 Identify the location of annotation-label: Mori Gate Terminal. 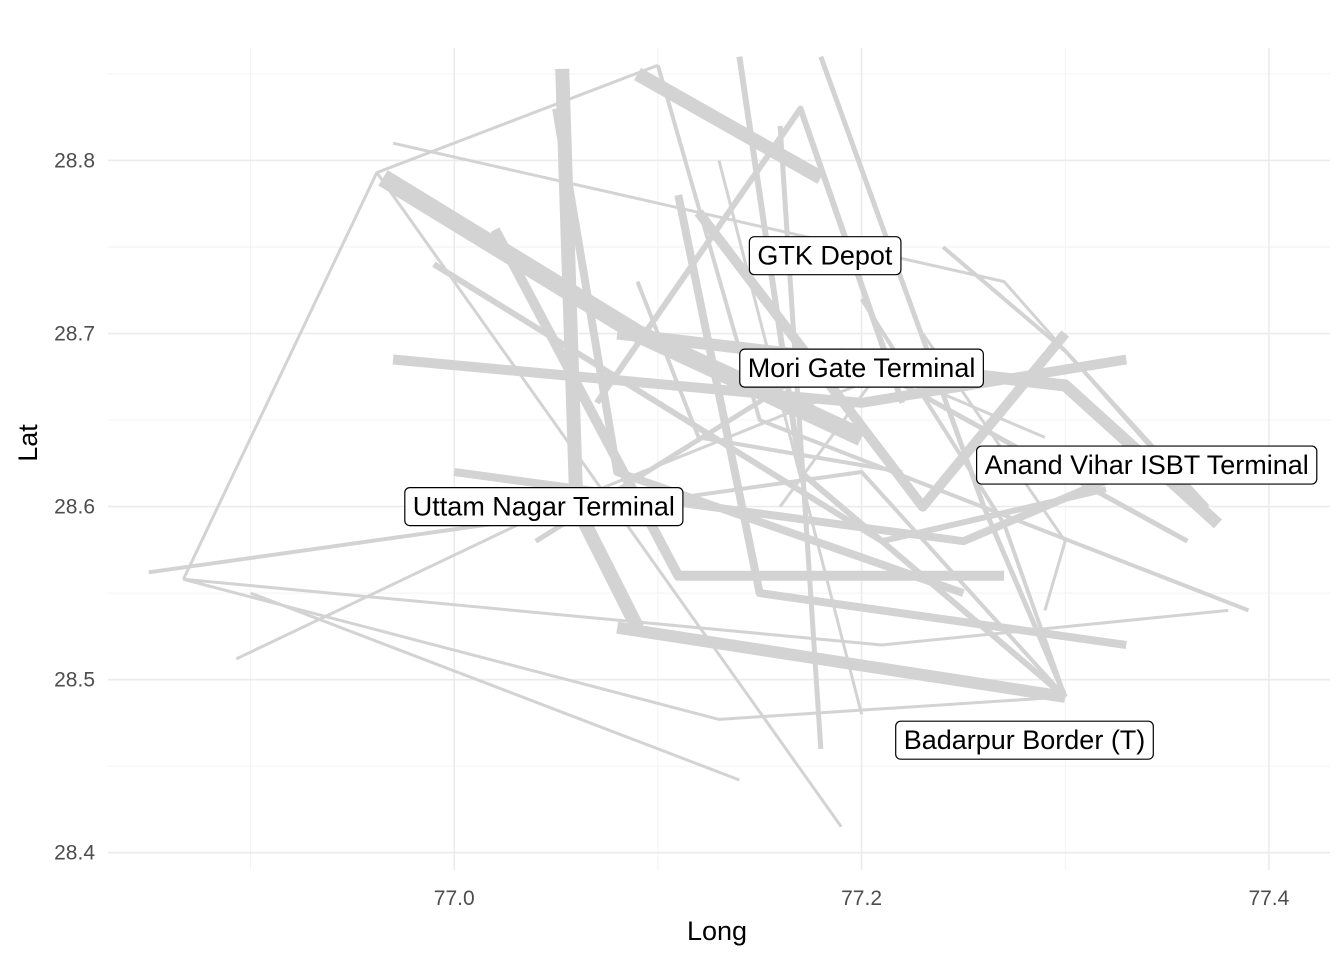
(861, 368).